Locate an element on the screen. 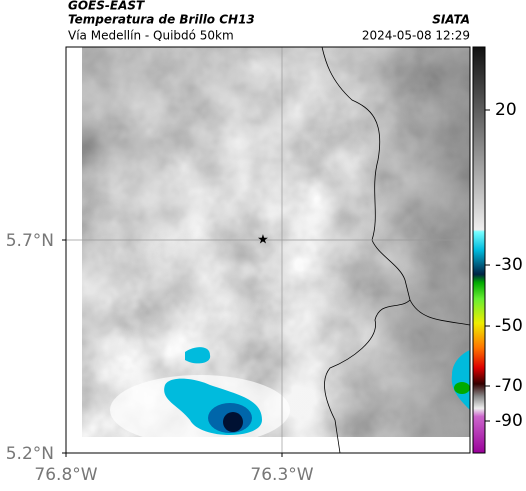 Image resolution: width=526 pixels, height=491 pixels. subtitle: Temperatura de Brillo CH13 is located at coordinates (161, 20).